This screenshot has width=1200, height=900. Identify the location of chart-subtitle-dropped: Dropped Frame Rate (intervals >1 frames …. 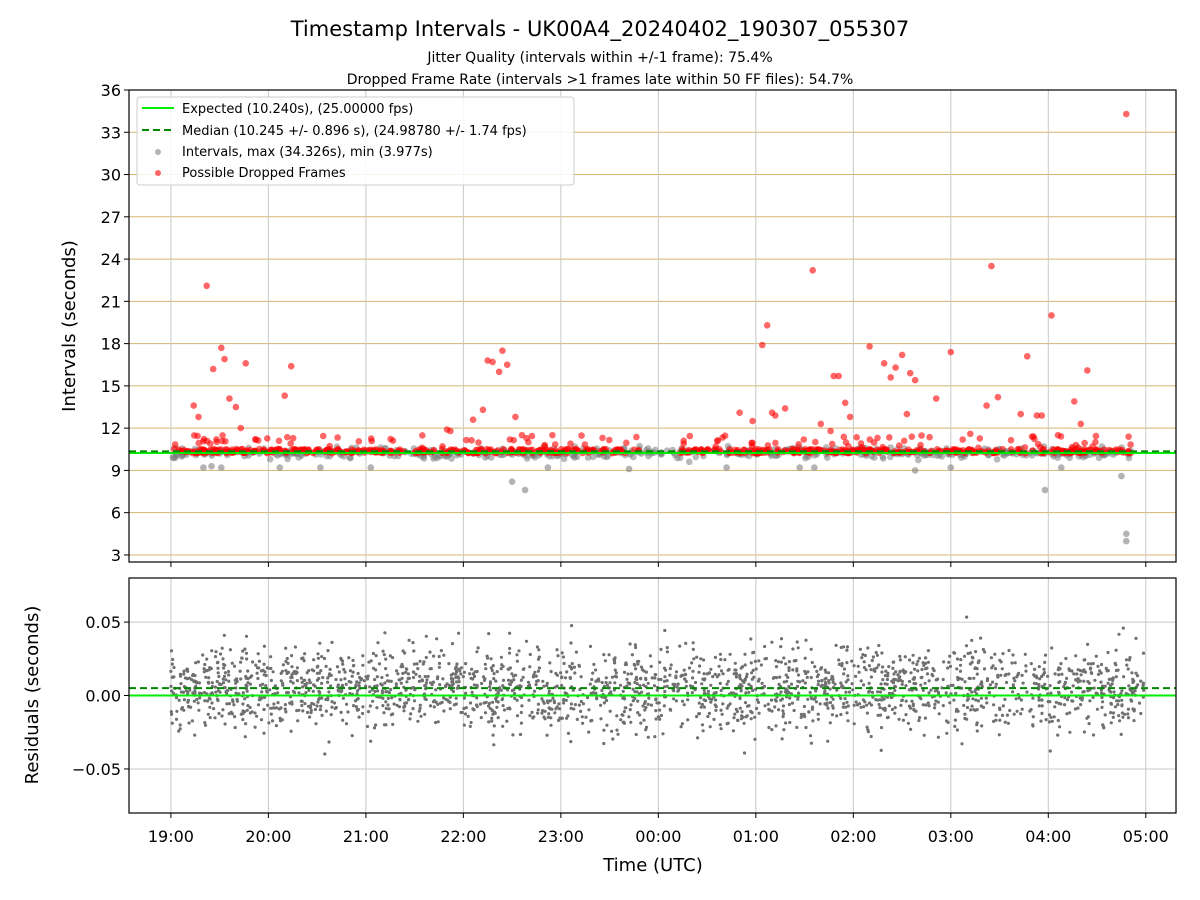
(600, 80).